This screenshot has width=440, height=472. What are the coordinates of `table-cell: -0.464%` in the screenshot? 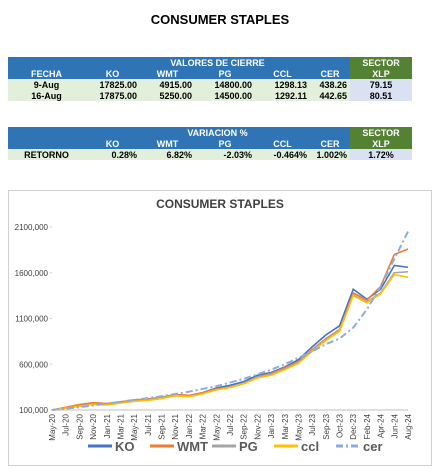 It's located at (282, 154).